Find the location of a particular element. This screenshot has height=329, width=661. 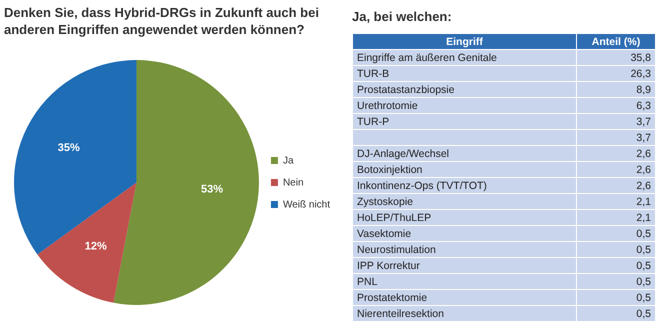

category-label: Prostatektomie is located at coordinates (464, 298).